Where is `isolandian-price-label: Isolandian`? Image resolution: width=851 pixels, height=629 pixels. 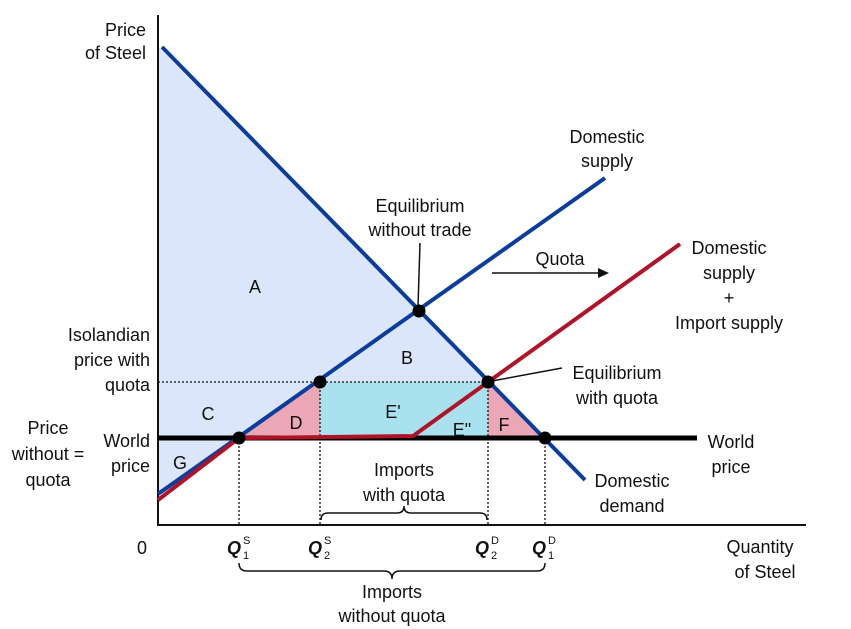 isolandian-price-label: Isolandian is located at coordinates (109, 335).